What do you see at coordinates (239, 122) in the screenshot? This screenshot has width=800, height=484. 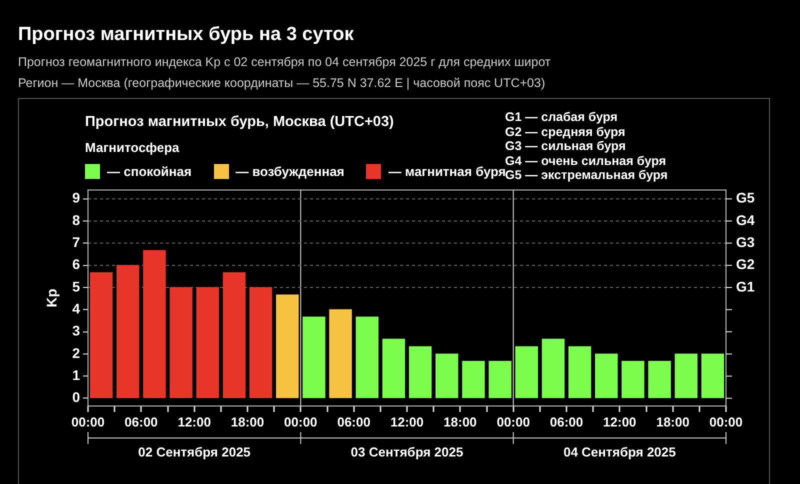 I see `text: Прогноз магнитных бурь, Москва (UTC+03)` at bounding box center [239, 122].